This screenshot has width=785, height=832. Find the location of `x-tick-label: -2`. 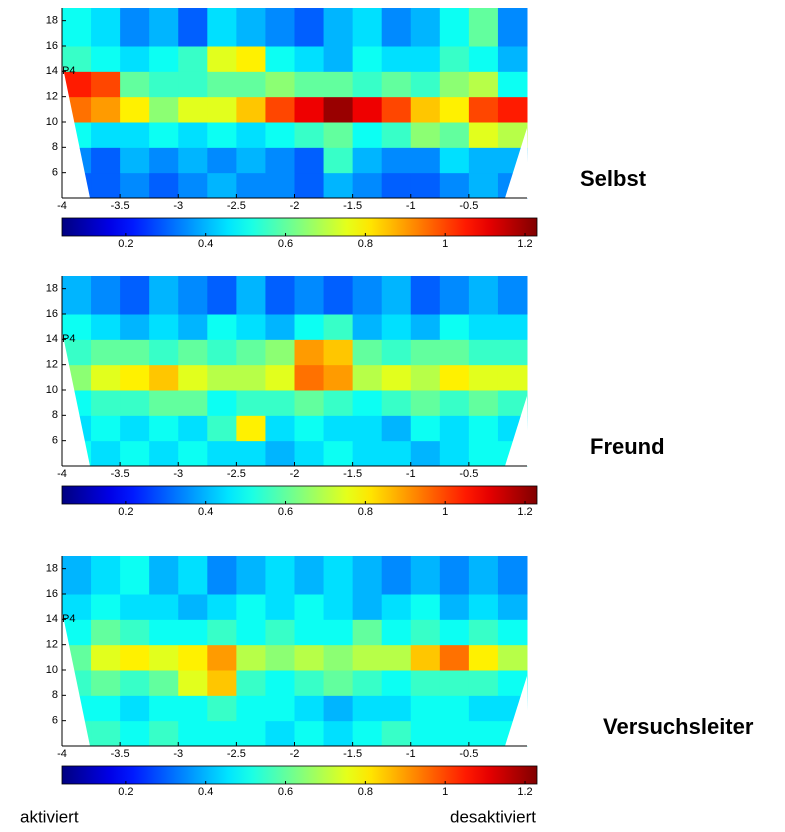

x-tick-label: -2 is located at coordinates (295, 206).